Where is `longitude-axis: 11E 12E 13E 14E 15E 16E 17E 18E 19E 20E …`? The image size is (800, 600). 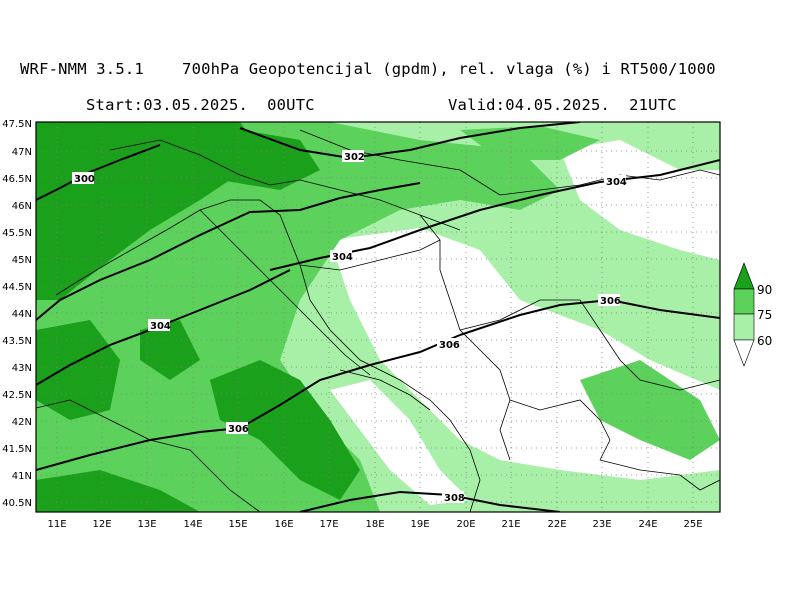 longitude-axis: 11E 12E 13E 14E 15E 16E 17E 18E 19E 20E … is located at coordinates (374, 524).